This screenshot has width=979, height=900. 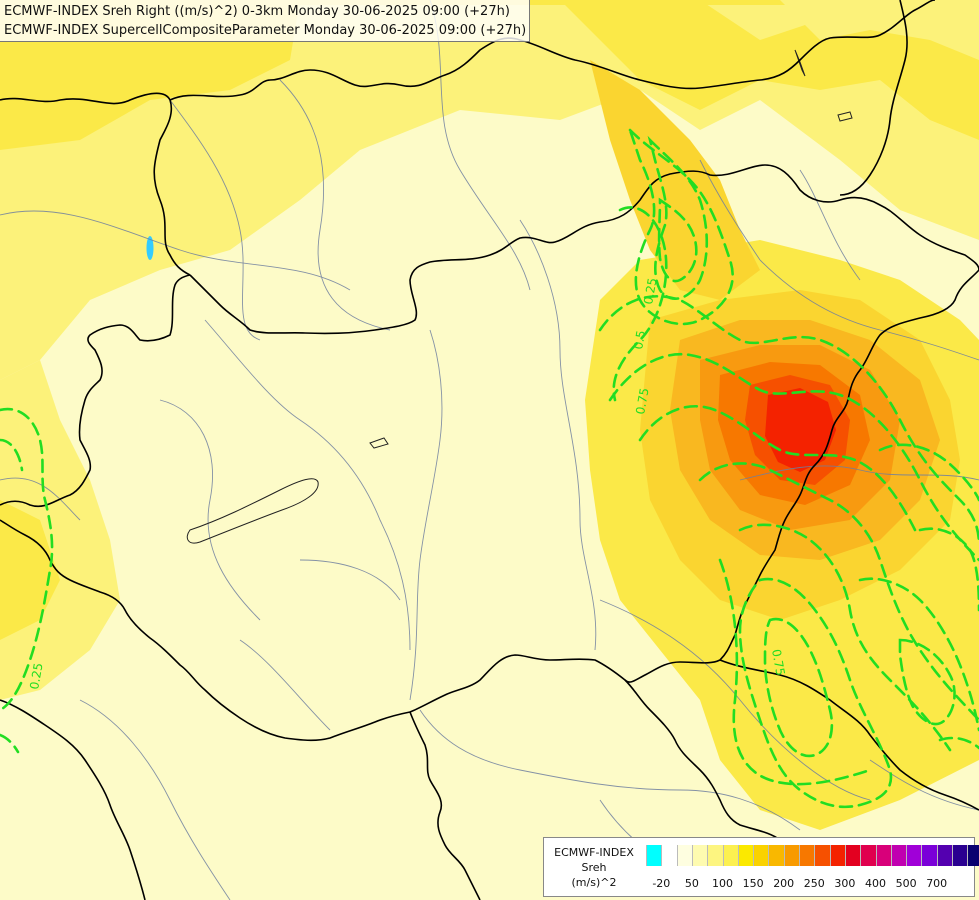 What do you see at coordinates (722, 883) in the screenshot?
I see `legend-tick-label: 100` at bounding box center [722, 883].